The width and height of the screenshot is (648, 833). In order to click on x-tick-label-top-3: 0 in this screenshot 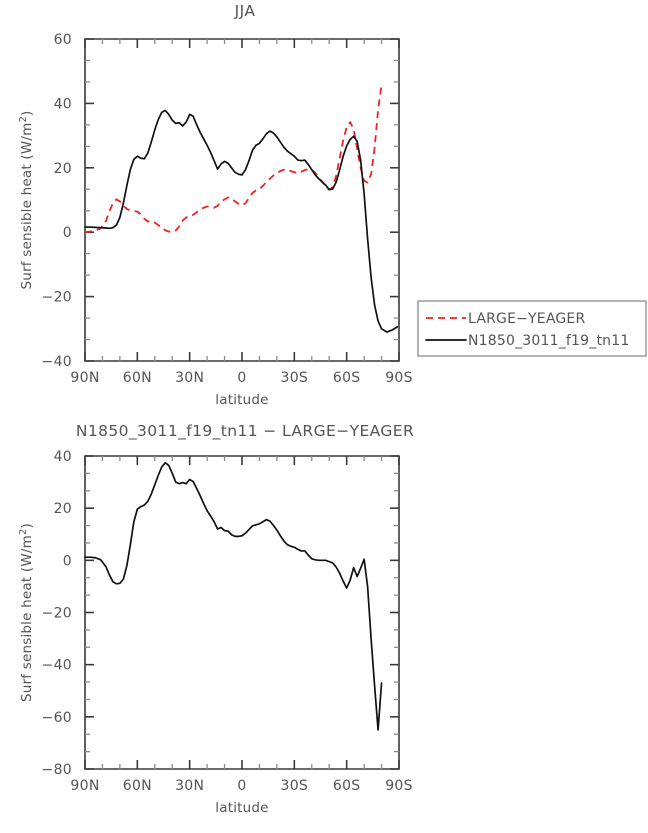, I will do `click(241, 378)`.